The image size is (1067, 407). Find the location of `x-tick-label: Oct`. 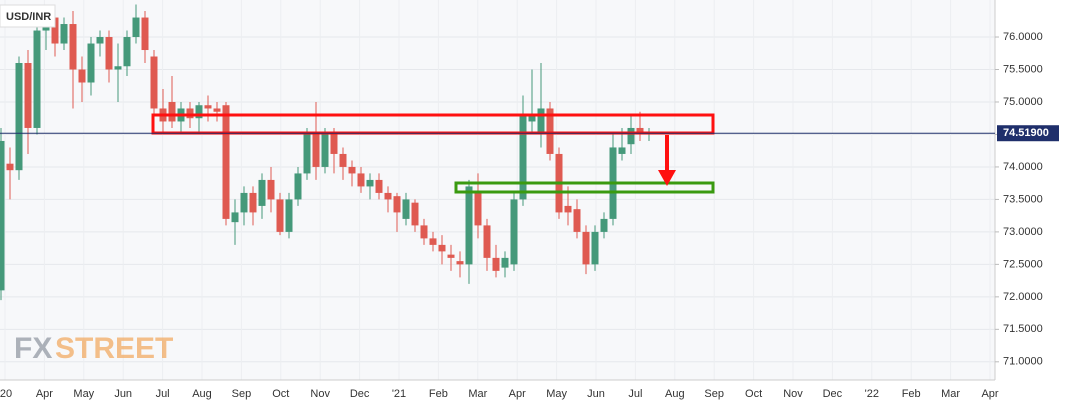

x-tick-label: Oct is located at coordinates (753, 394).